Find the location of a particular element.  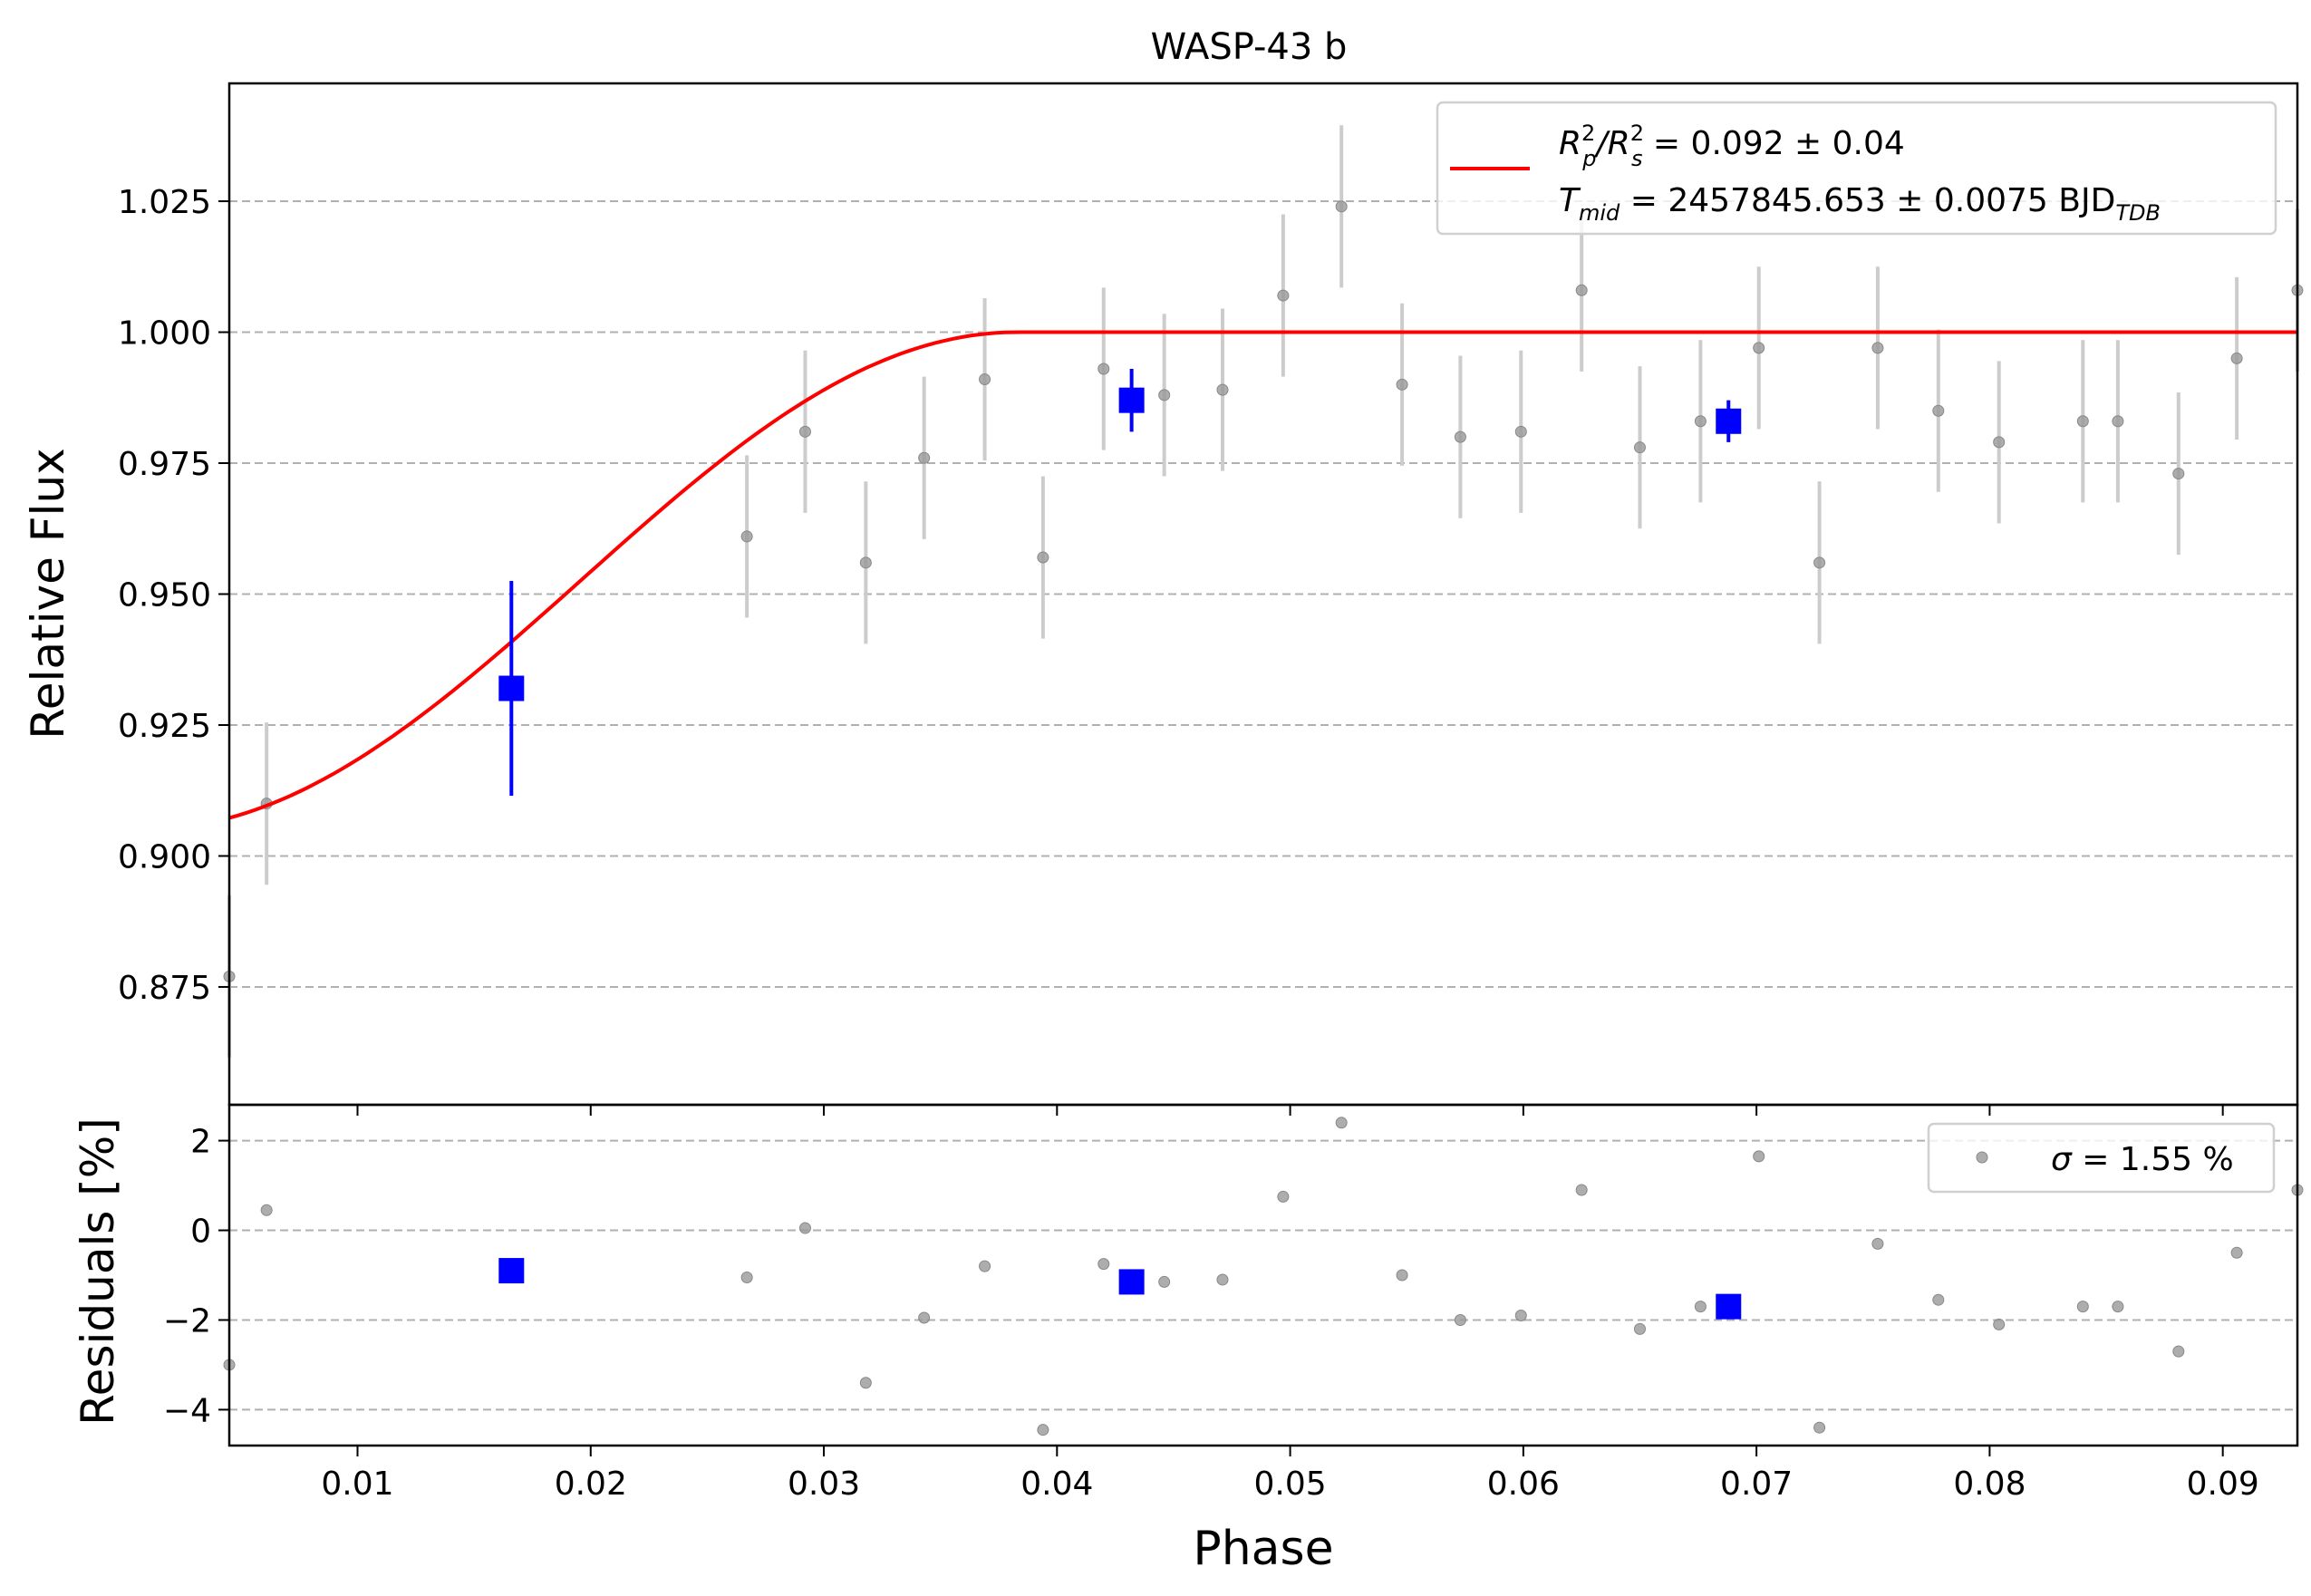

top-y-tick-label: 0.975 is located at coordinates (164, 464).